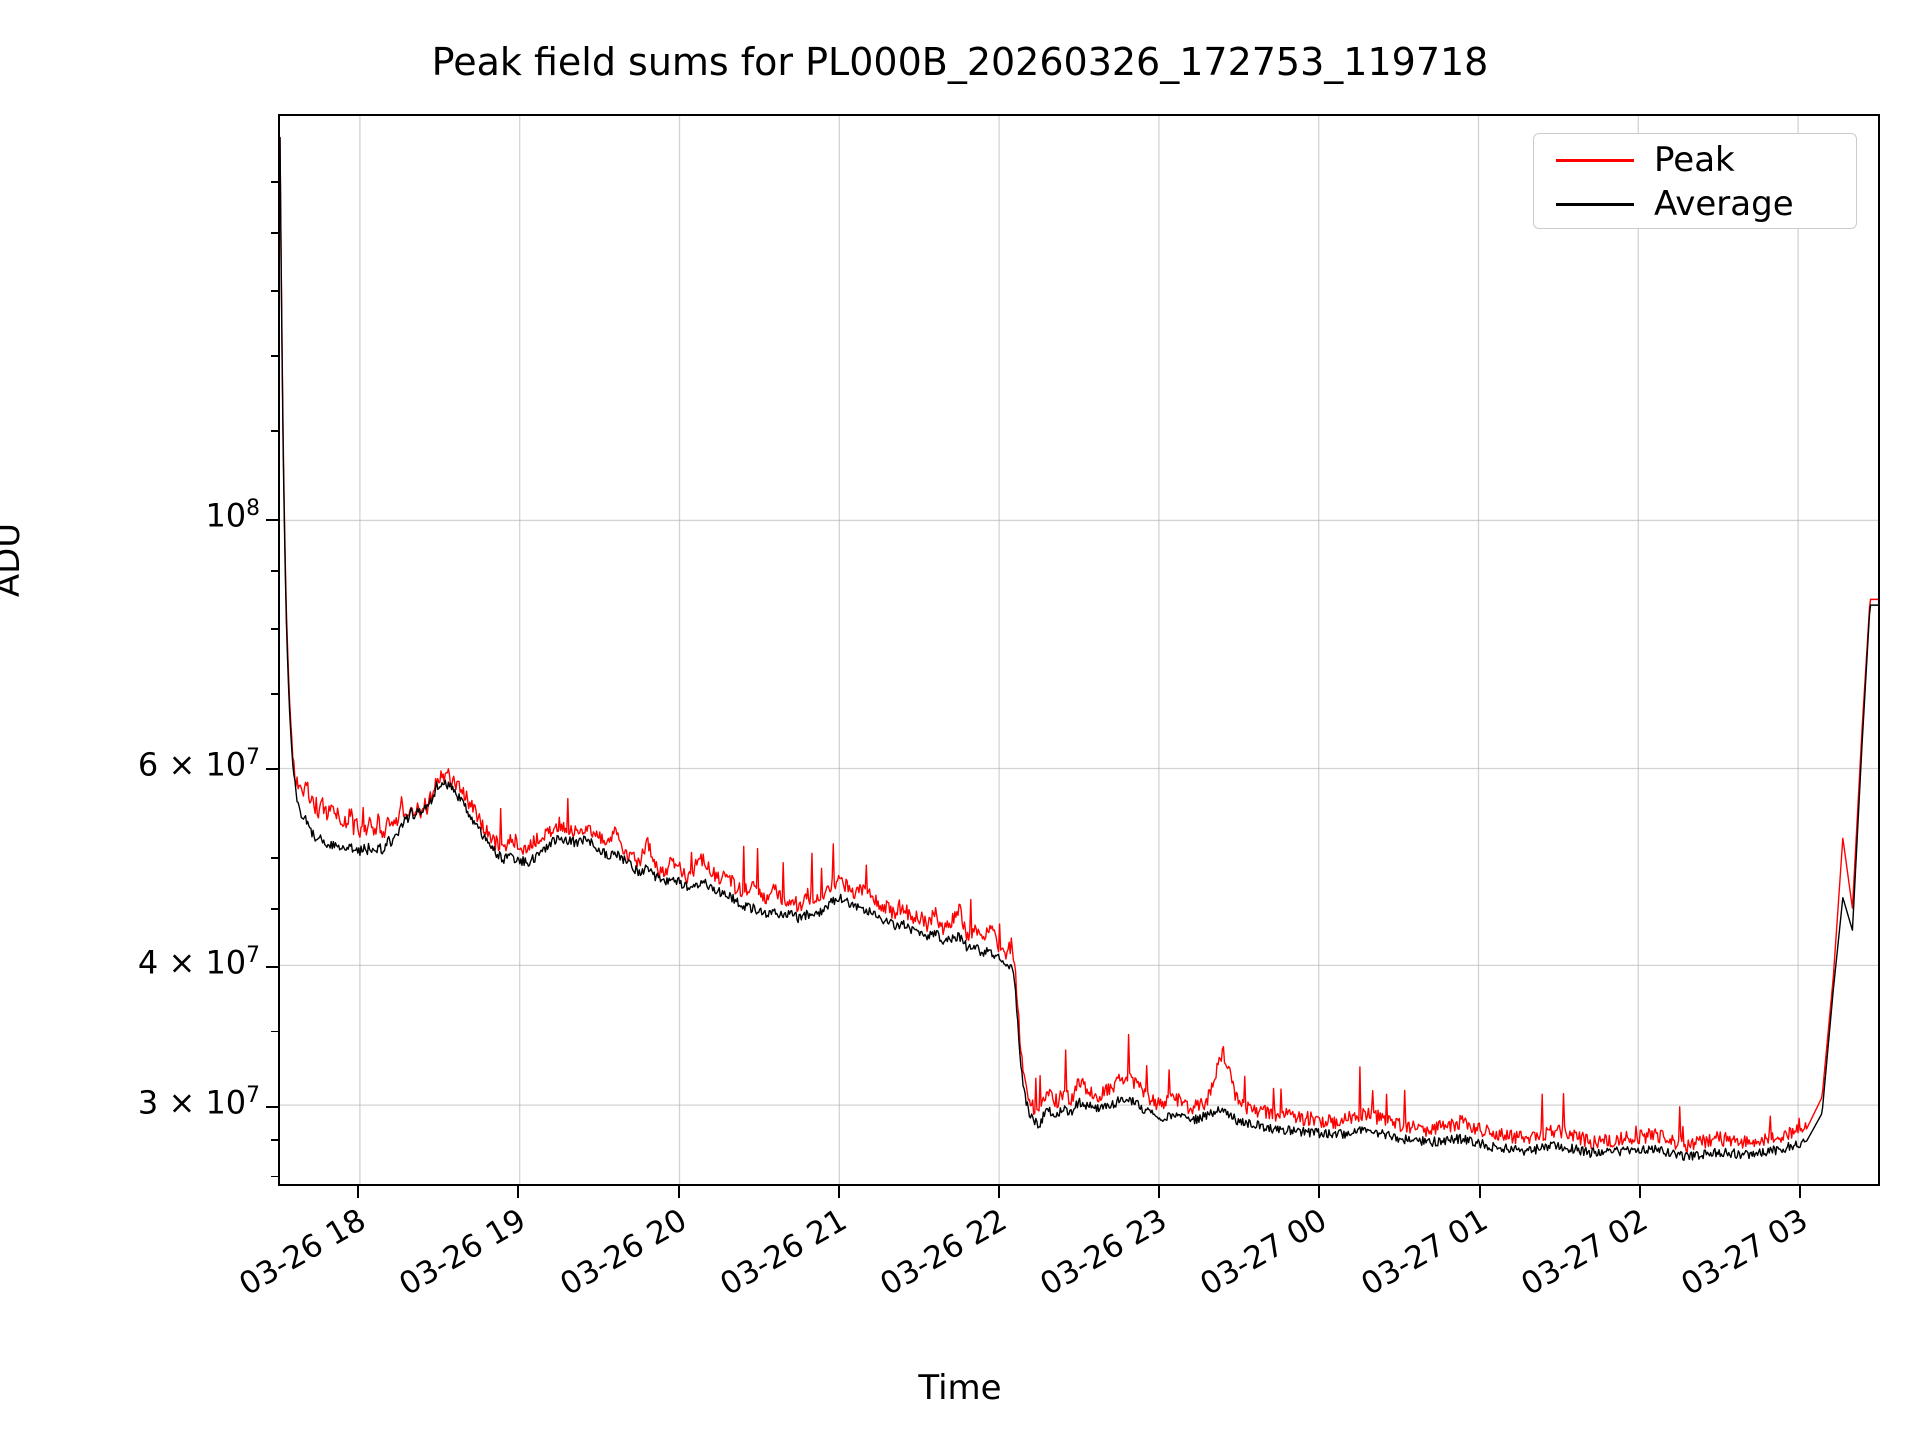 Image resolution: width=1920 pixels, height=1440 pixels. Describe the element at coordinates (198, 1102) in the screenshot. I see `y-tick-label: 3 × 107` at that location.